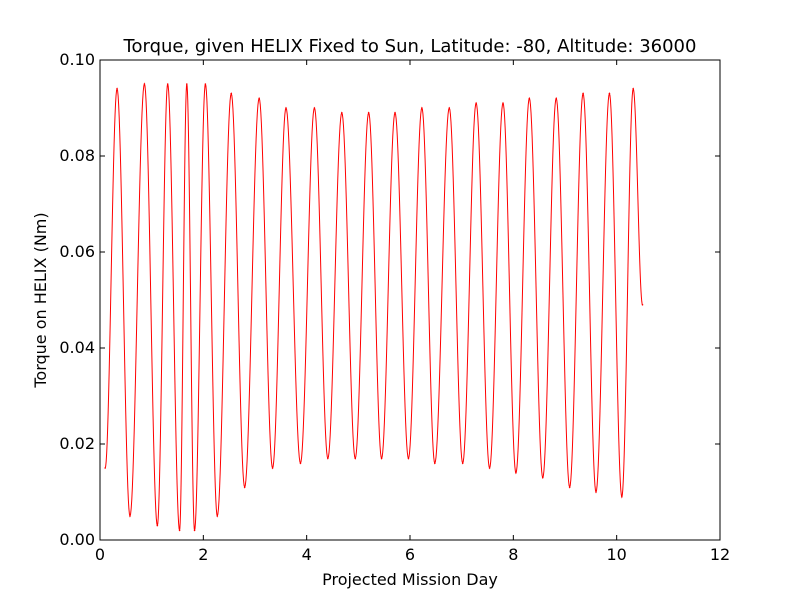 The height and width of the screenshot is (600, 800). What do you see at coordinates (77, 347) in the screenshot?
I see `y-tick-label: 0.04` at bounding box center [77, 347].